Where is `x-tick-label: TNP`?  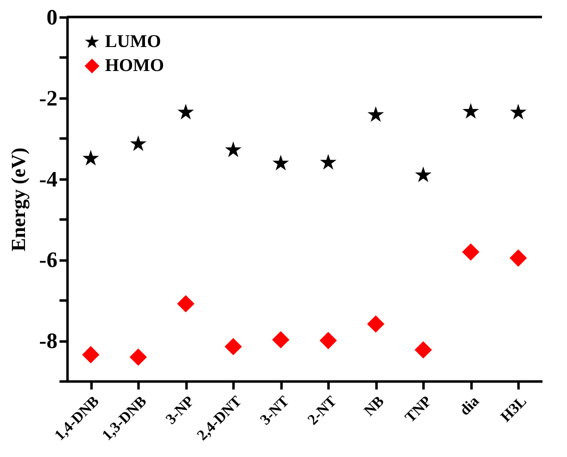
x-tick-label: TNP is located at coordinates (419, 410).